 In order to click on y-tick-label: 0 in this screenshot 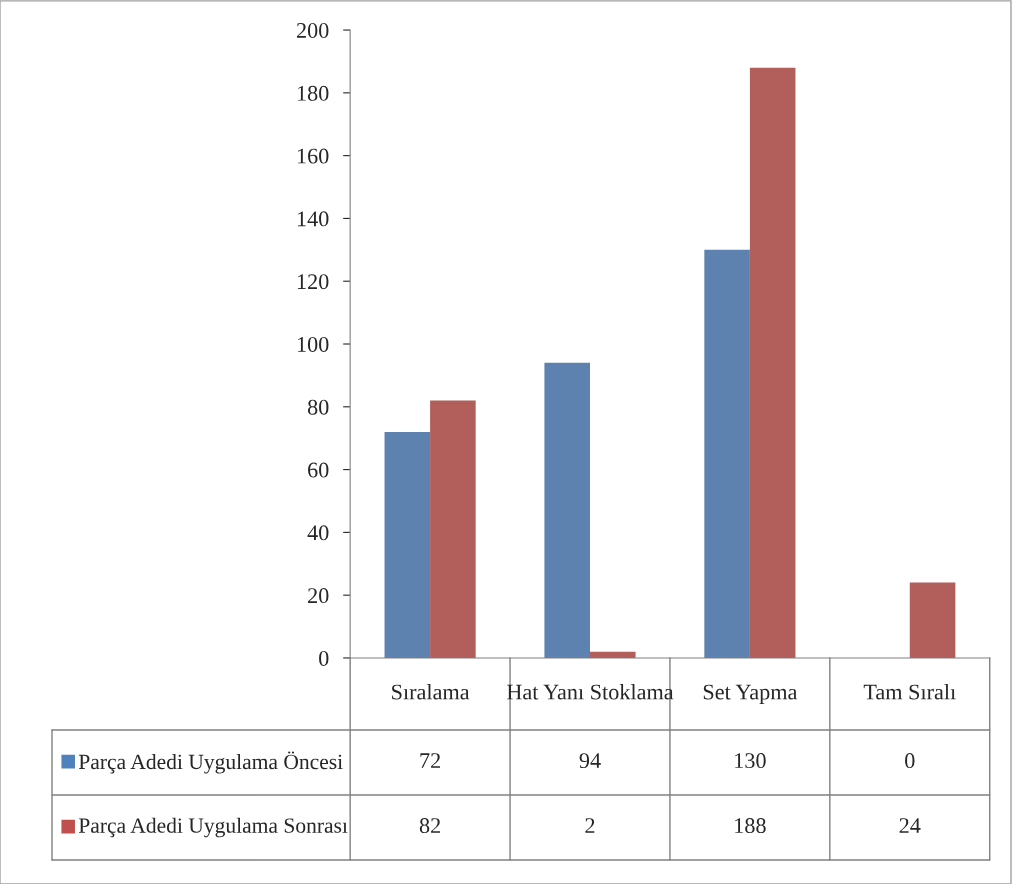, I will do `click(324, 658)`.